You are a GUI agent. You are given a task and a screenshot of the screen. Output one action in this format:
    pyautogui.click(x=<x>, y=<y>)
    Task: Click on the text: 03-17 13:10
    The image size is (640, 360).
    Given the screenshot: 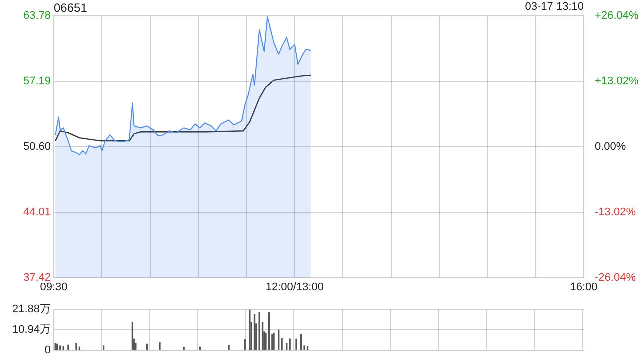 What is the action you would take?
    pyautogui.click(x=554, y=7)
    